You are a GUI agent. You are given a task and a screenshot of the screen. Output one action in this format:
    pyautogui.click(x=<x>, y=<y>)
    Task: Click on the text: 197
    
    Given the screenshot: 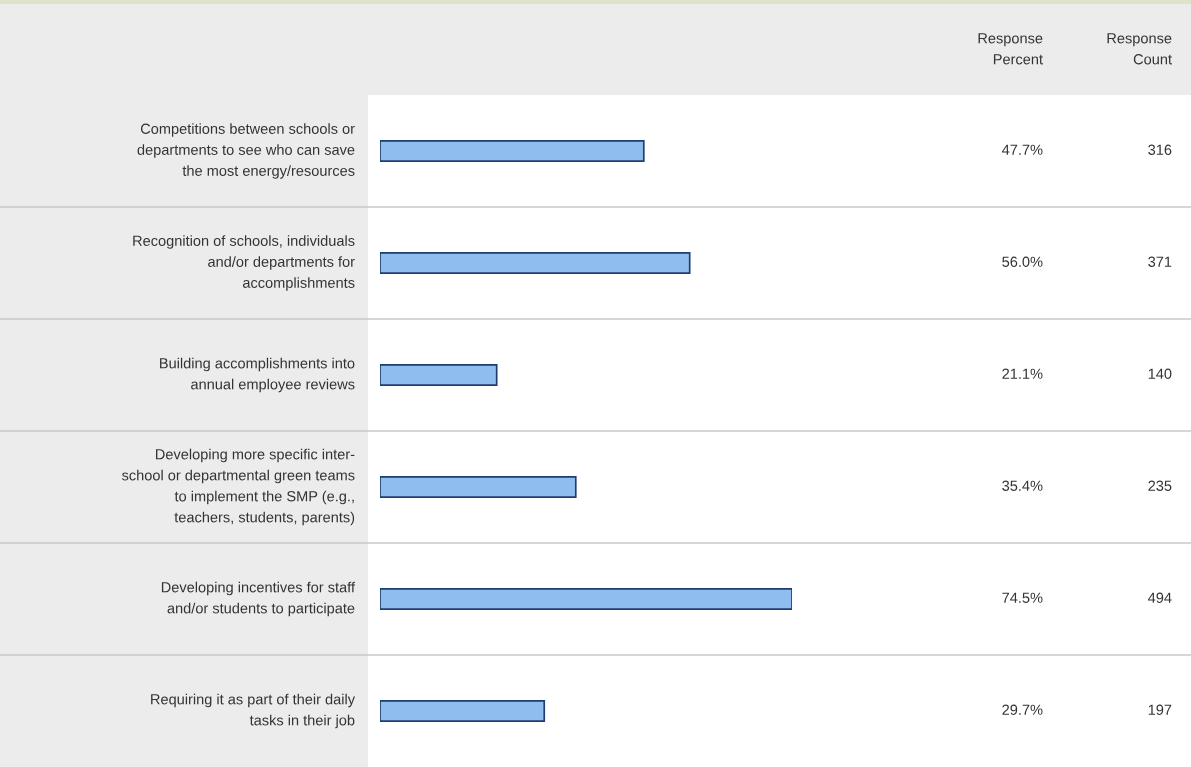 What is the action you would take?
    pyautogui.click(x=1160, y=709)
    